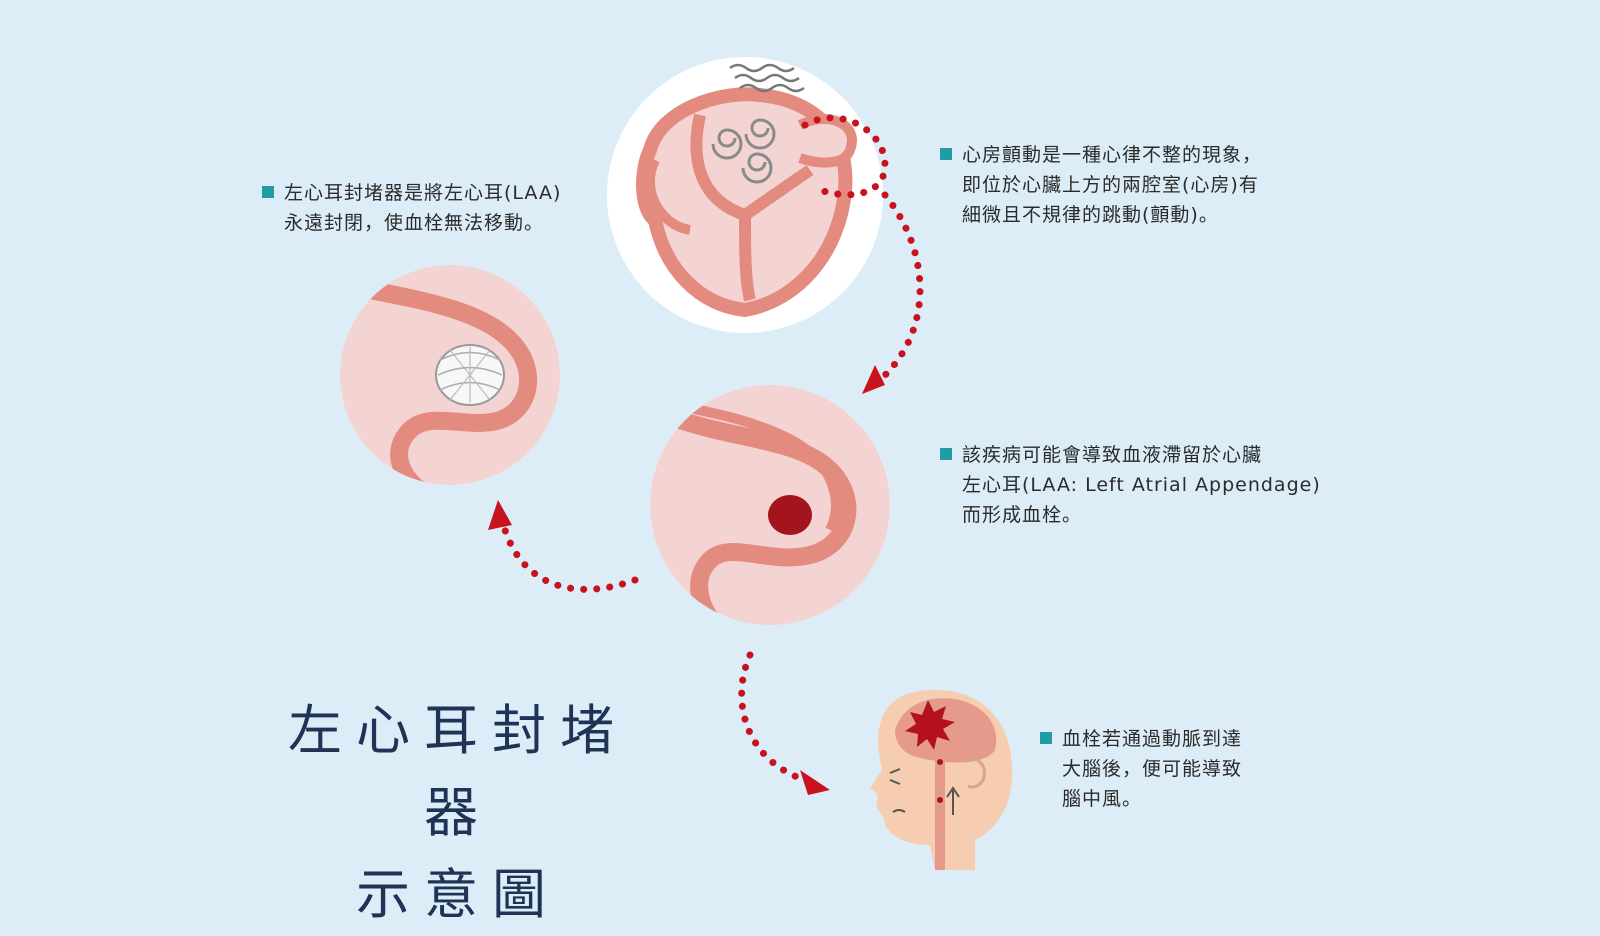 Image resolution: width=1600 pixels, height=936 pixels. Describe the element at coordinates (414, 223) in the screenshot. I see `note-line: 永遠封閉，使血栓無法移動。` at that location.